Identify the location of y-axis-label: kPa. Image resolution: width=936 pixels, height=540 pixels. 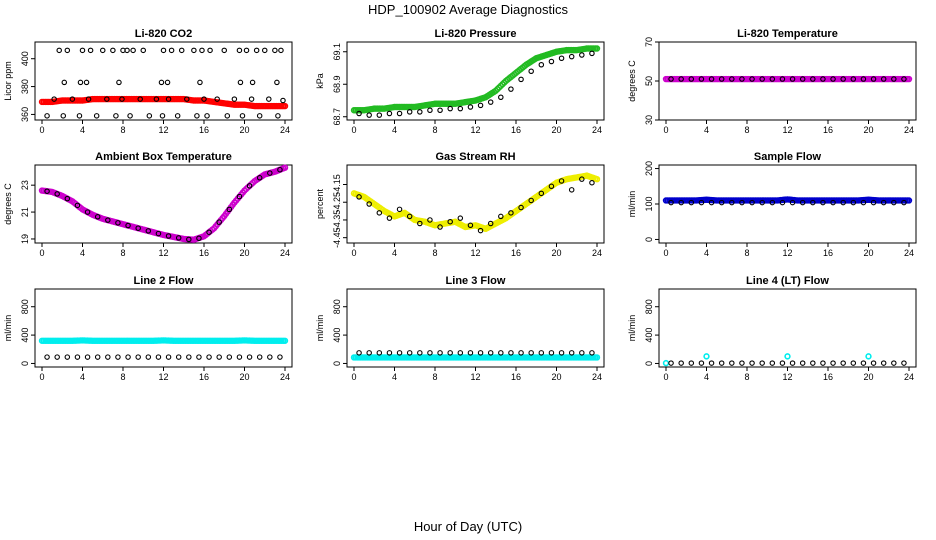
(320, 81).